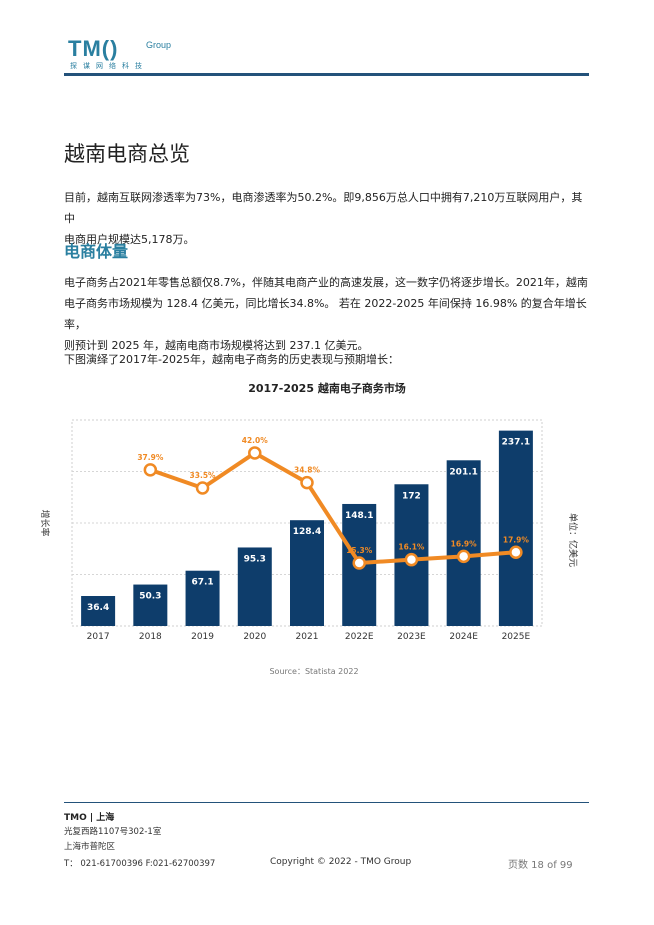 This screenshot has width=654, height=925. Describe the element at coordinates (314, 671) in the screenshot. I see `chart-source: Source：Statista 2022` at that location.